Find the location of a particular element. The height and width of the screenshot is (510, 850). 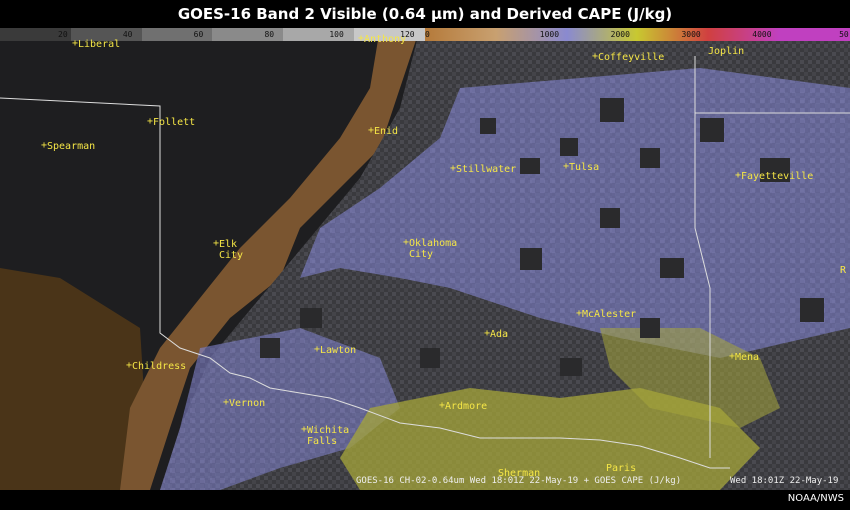

city-anthony: + Anthony is located at coordinates (382, 39).